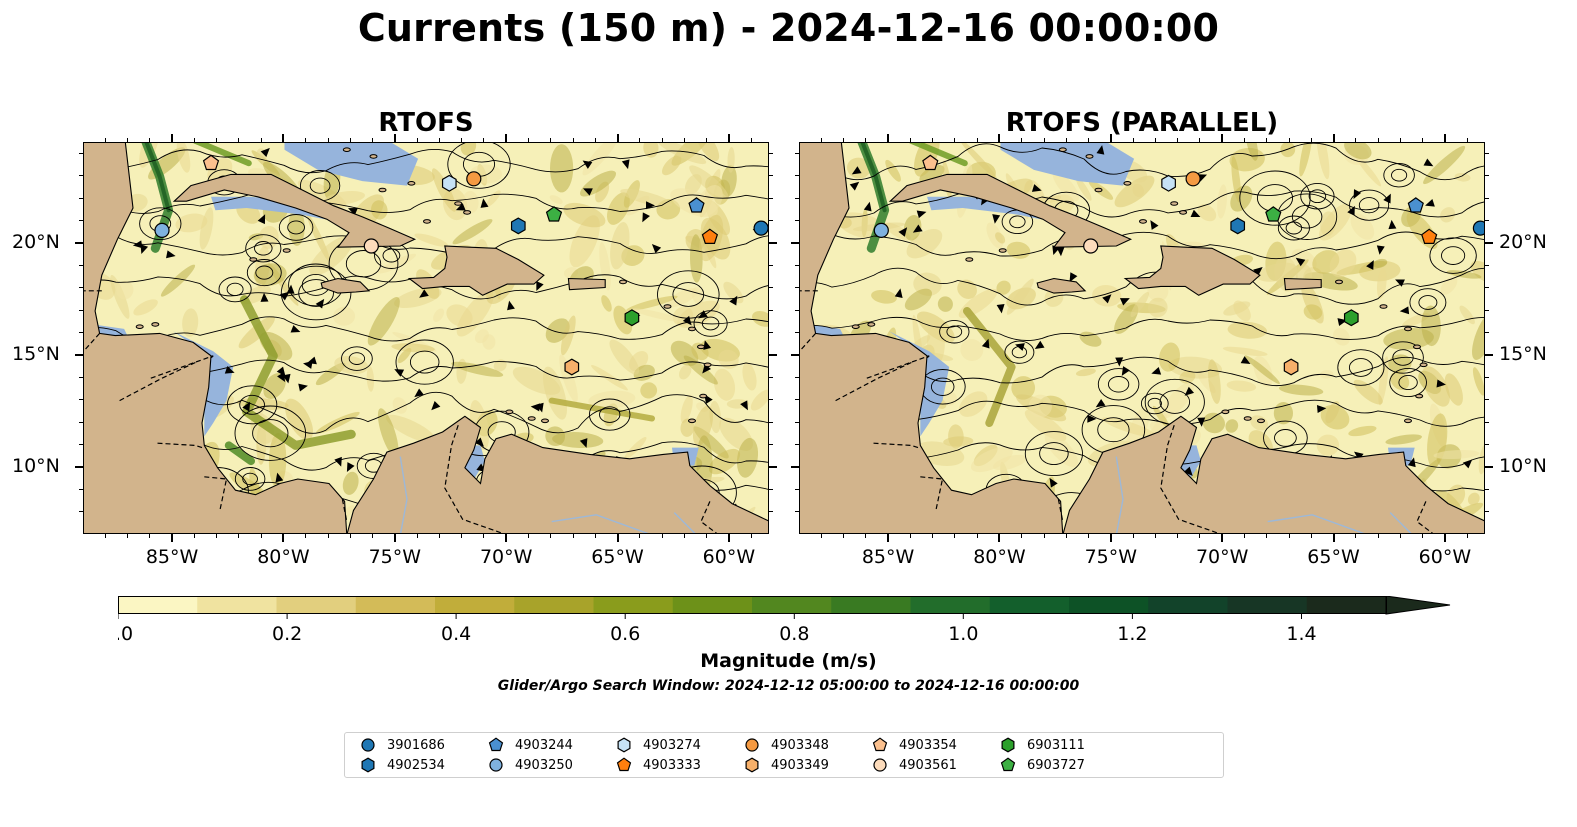  Describe the element at coordinates (684, 522) in the screenshot. I see `river` at that location.